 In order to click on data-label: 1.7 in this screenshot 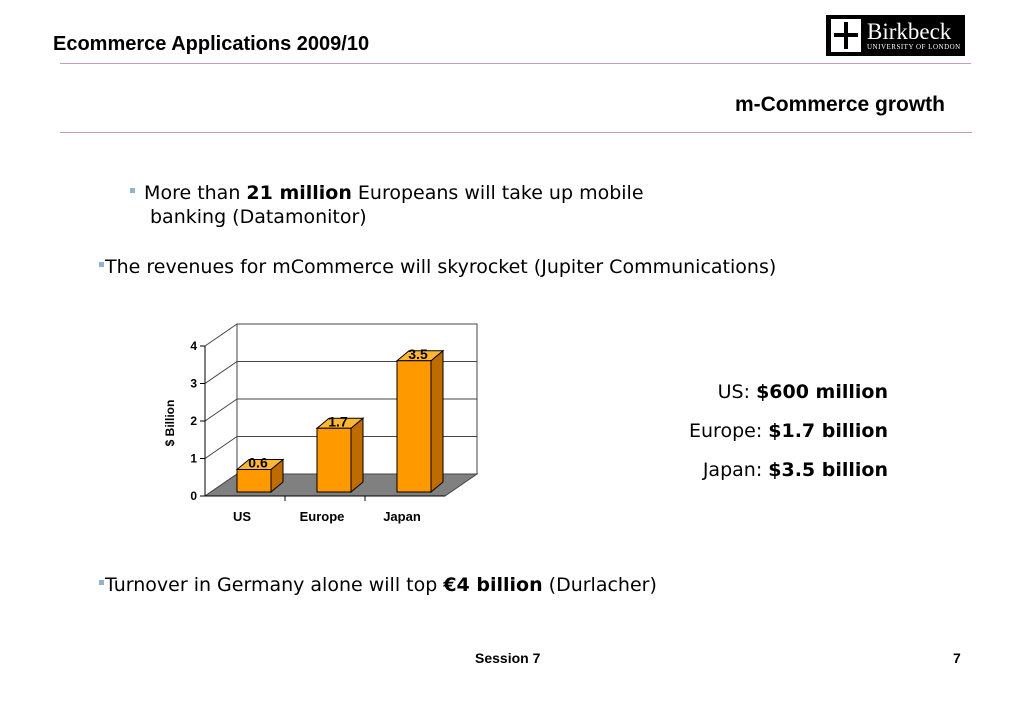, I will do `click(338, 421)`.